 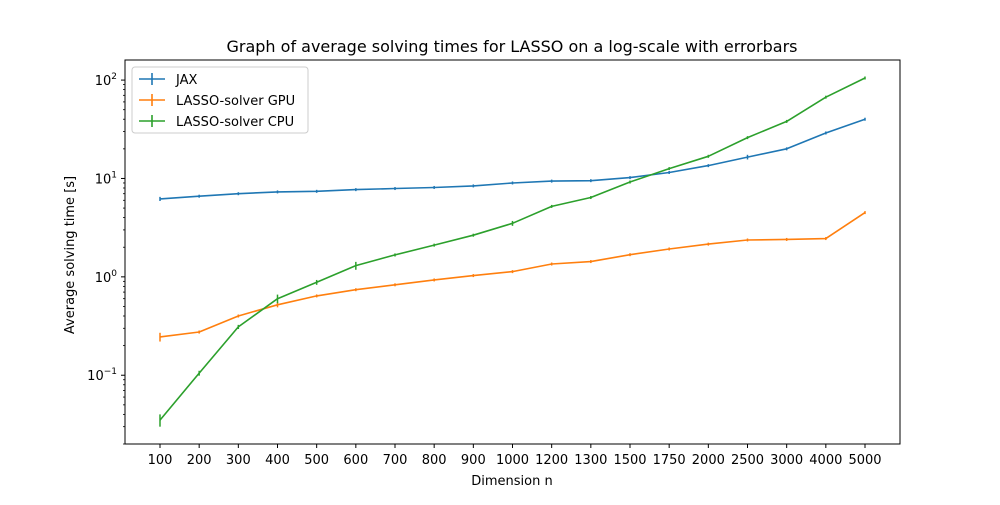 I want to click on y-tick-label: 10¹, so click(x=106, y=178).